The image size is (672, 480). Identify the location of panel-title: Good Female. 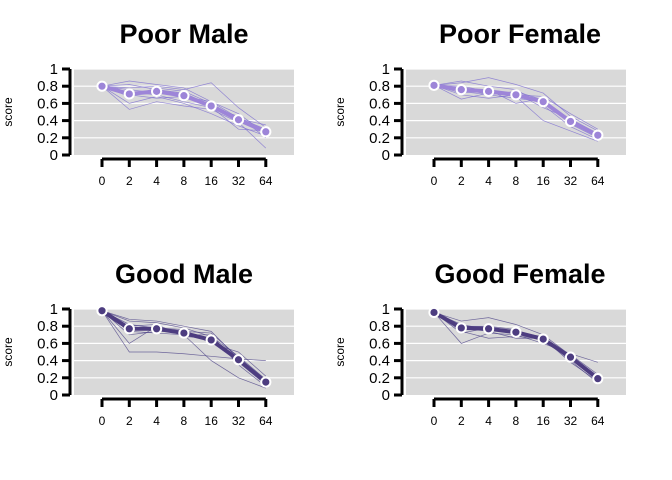
(519, 274).